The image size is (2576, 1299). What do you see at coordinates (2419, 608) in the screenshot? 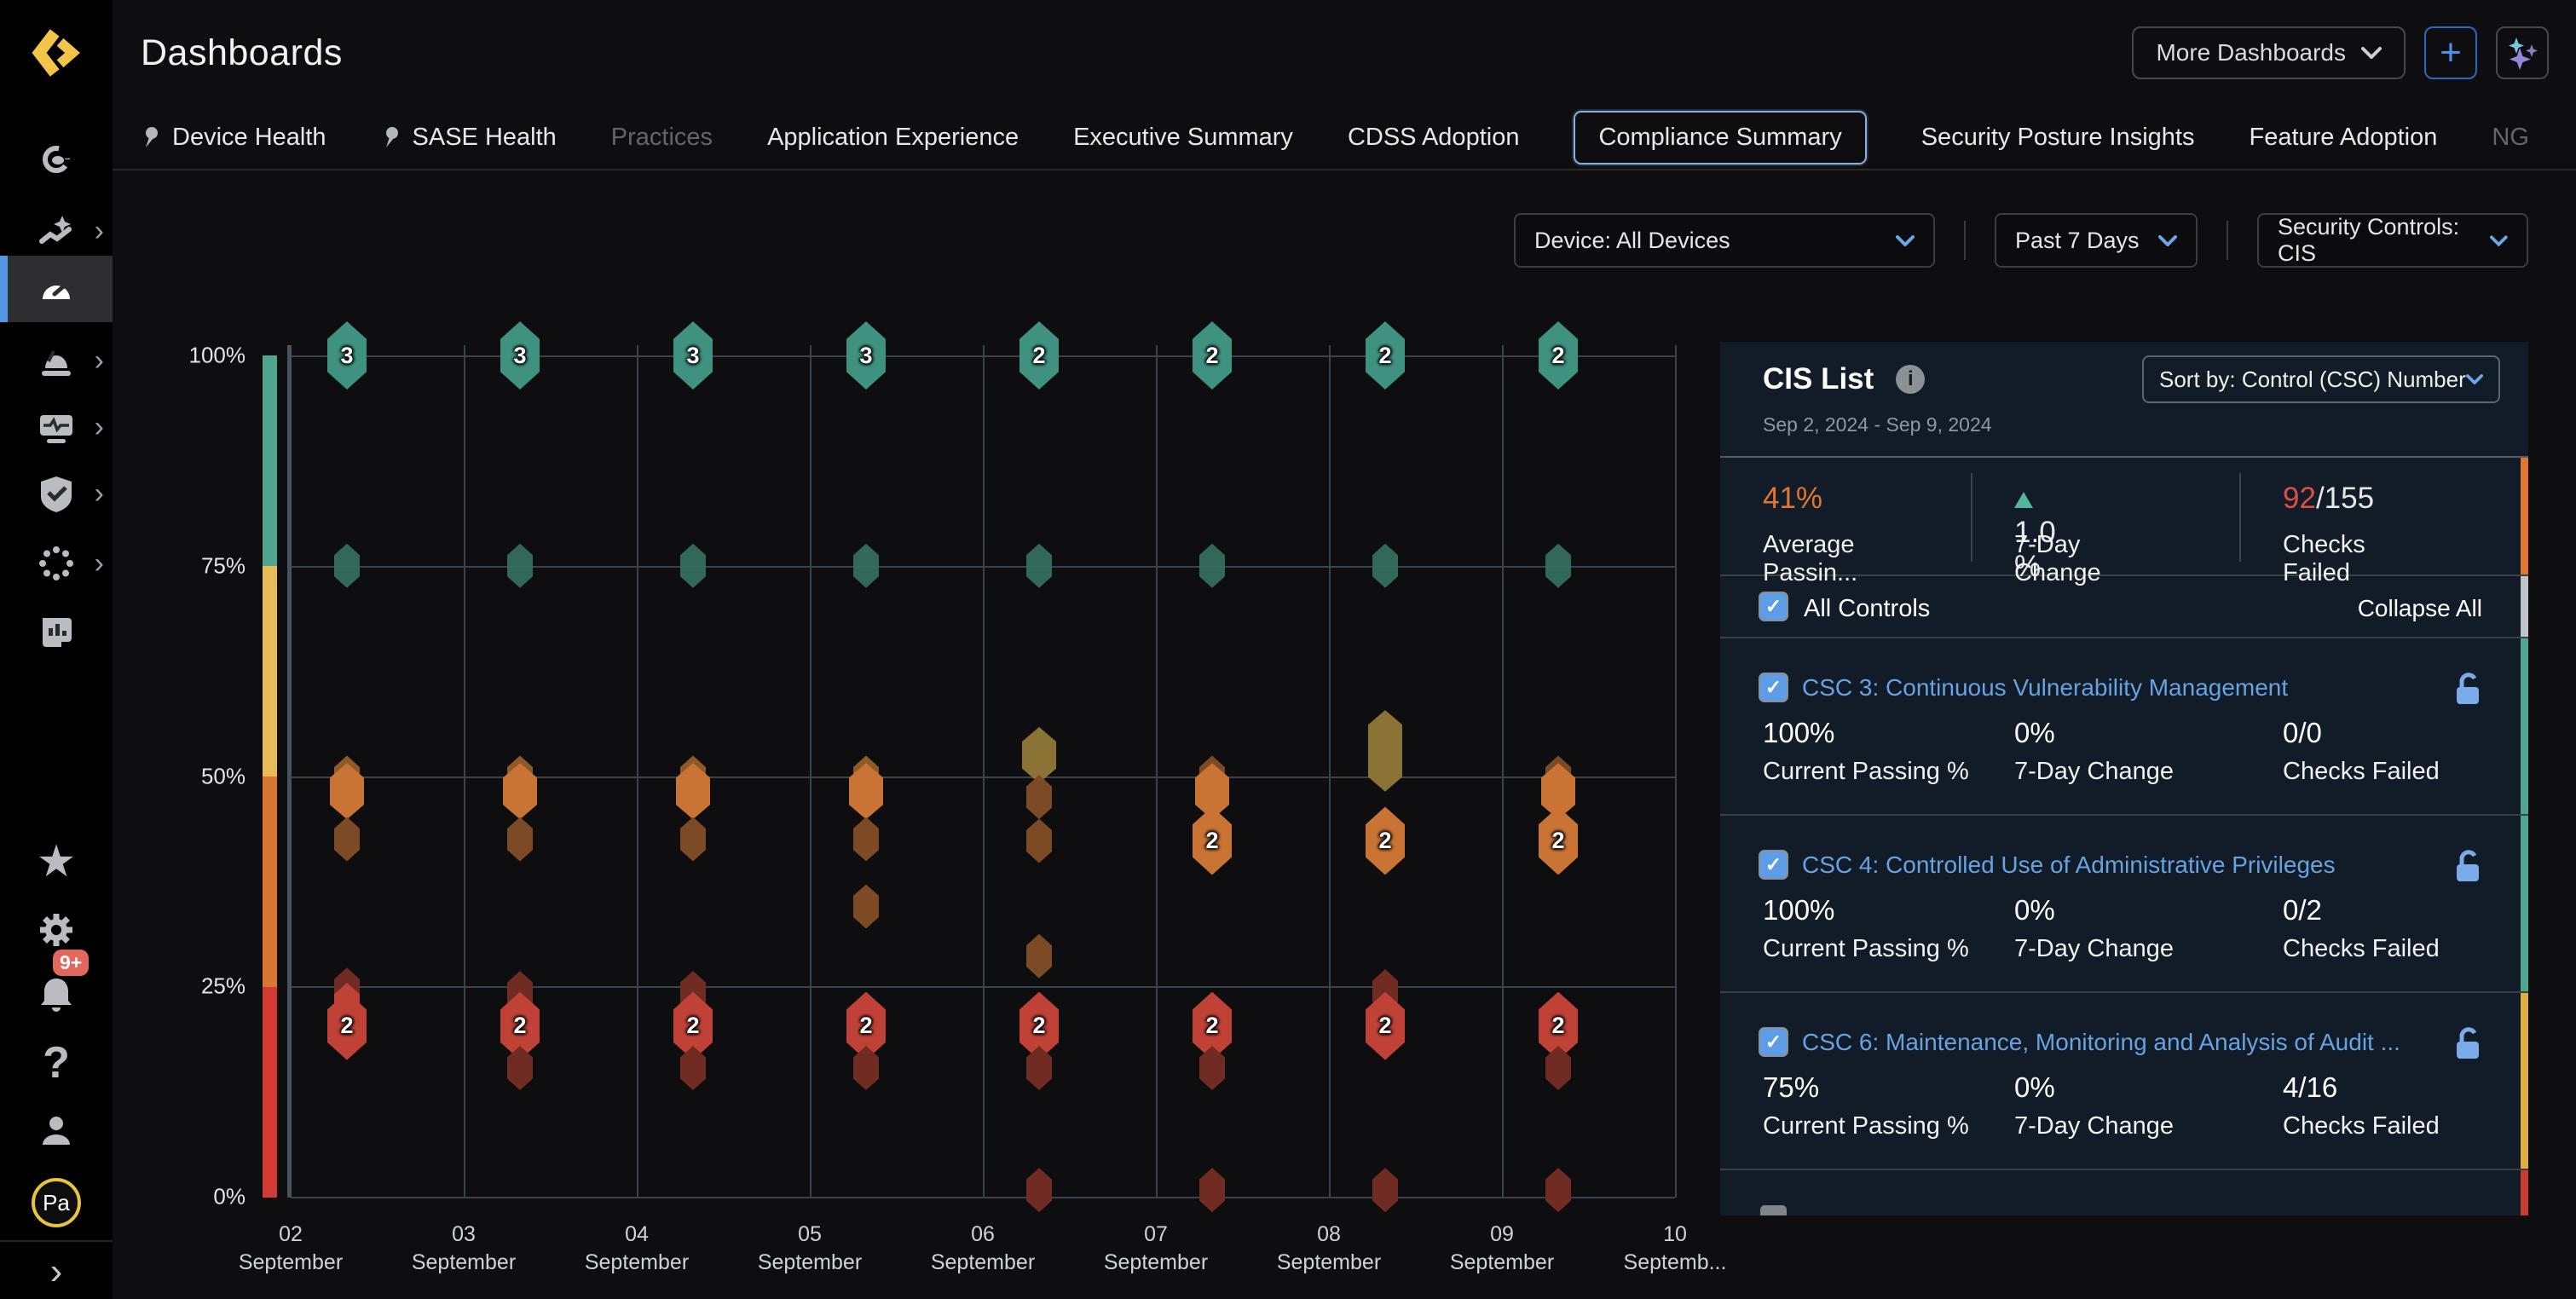
I see `collapse-all-button: Collapse All` at bounding box center [2419, 608].